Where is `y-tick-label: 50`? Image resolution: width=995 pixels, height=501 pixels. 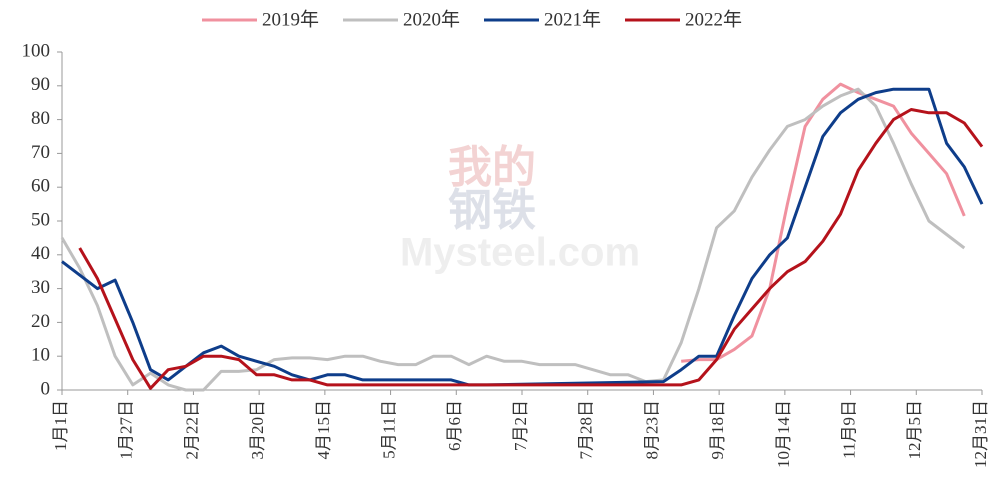 y-tick-label: 50 is located at coordinates (40, 219).